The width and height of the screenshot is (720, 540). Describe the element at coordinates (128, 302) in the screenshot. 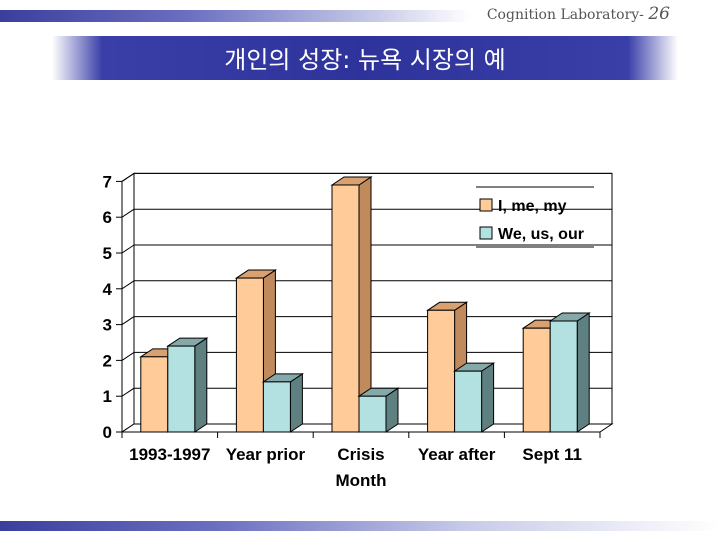

I see `side-wall` at that location.